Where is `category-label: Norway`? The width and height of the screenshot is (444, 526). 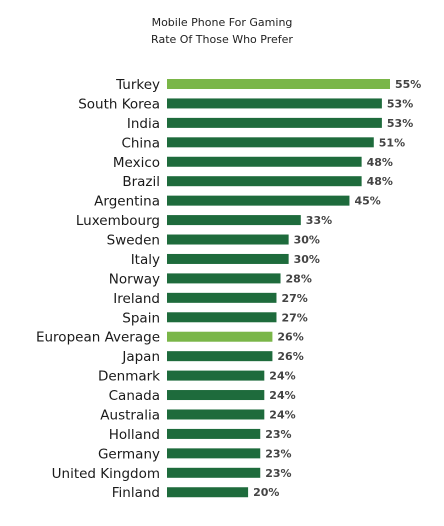
category-label: Norway is located at coordinates (134, 279).